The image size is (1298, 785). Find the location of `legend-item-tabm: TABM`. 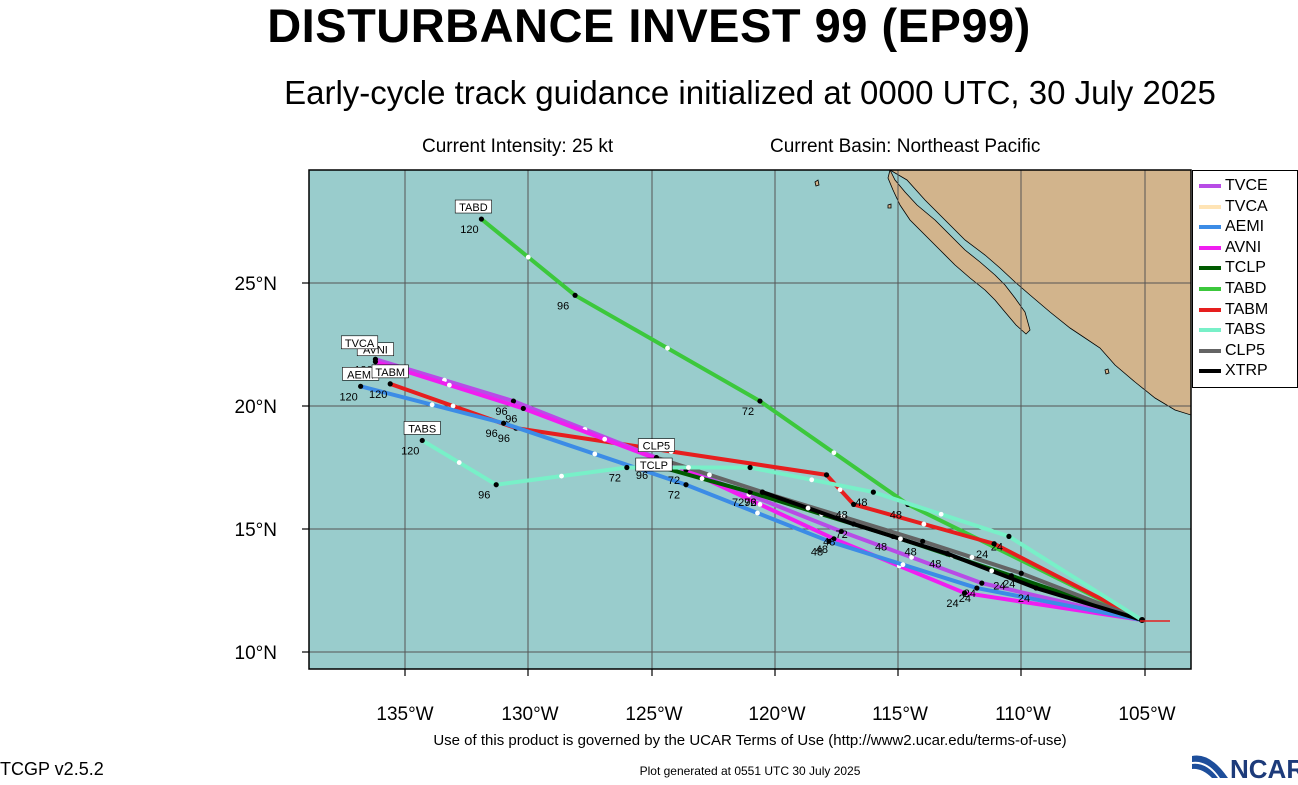

legend-item-tabm: TABM is located at coordinates (1233, 310).